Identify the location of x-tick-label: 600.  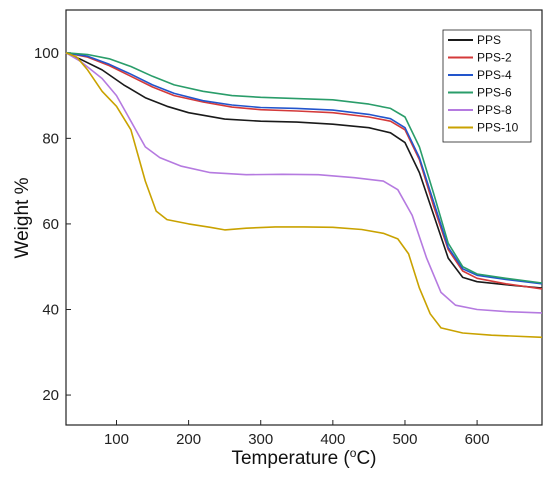
(477, 439).